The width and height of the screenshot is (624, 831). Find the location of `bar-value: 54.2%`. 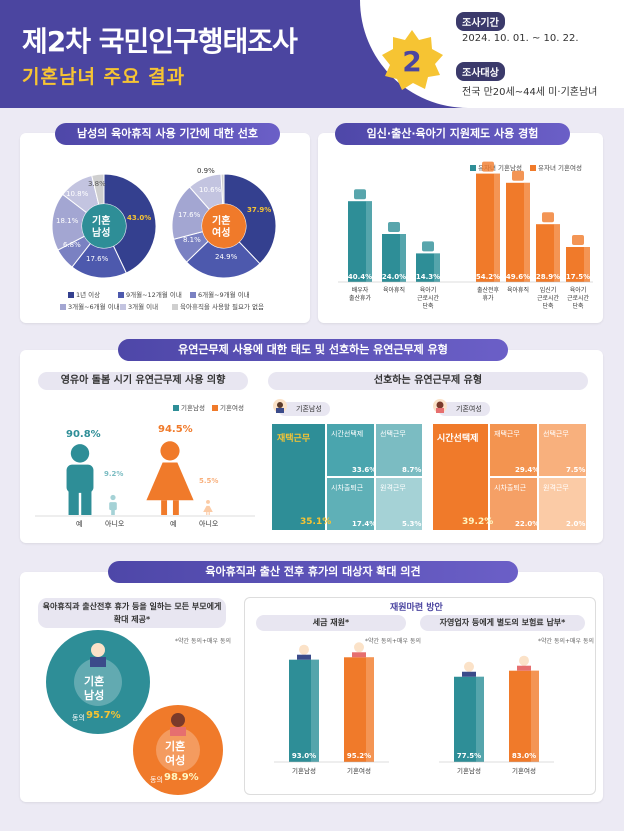

bar-value: 54.2% is located at coordinates (488, 277).